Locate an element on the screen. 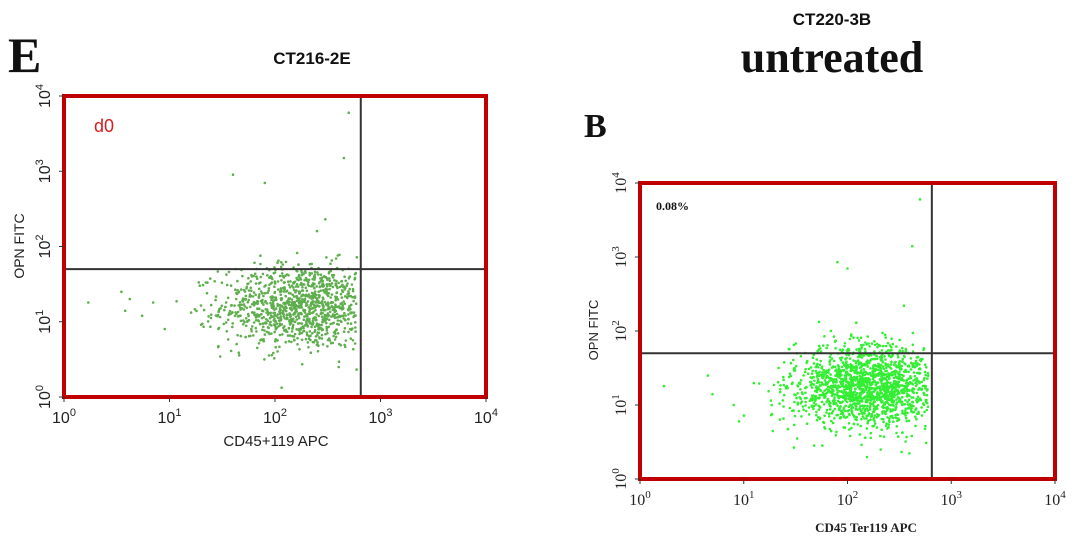 The image size is (1080, 543). y-tick-label: 100 is located at coordinates (620, 479).